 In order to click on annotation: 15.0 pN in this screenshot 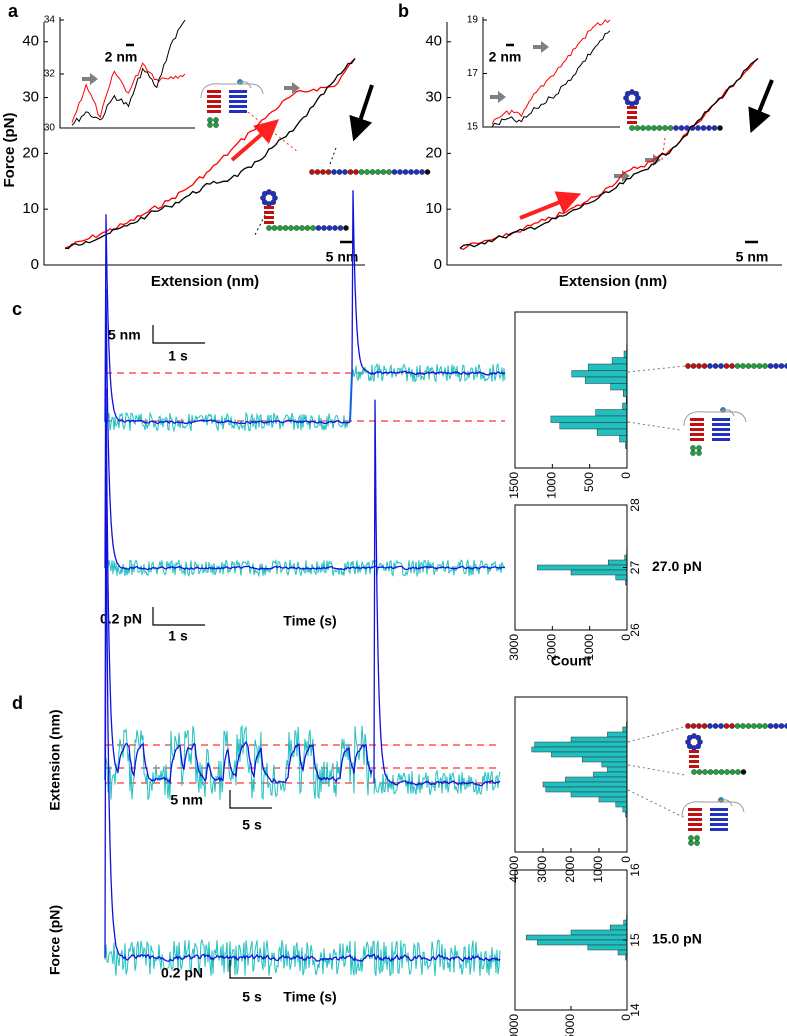, I will do `click(677, 939)`.